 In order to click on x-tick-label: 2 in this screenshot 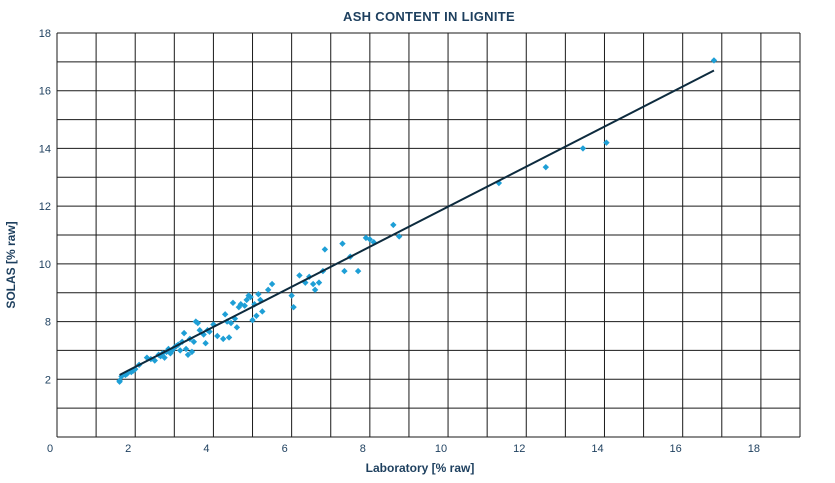, I will do `click(128, 449)`.